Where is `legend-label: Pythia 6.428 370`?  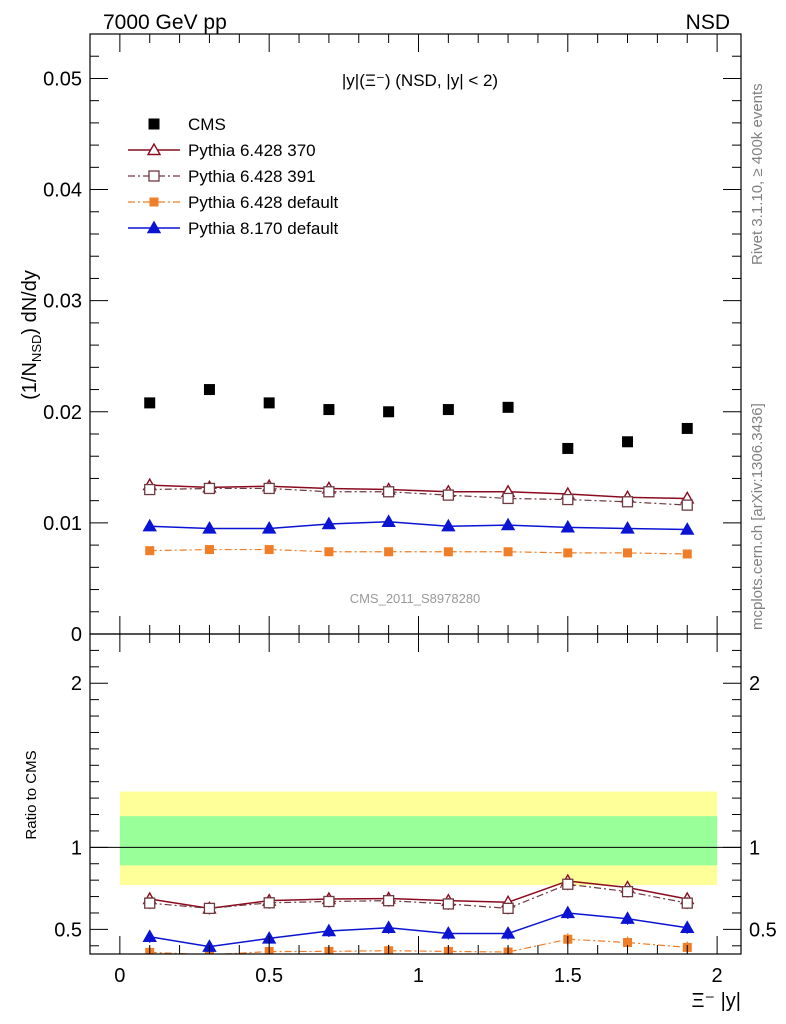 legend-label: Pythia 6.428 370 is located at coordinates (252, 150).